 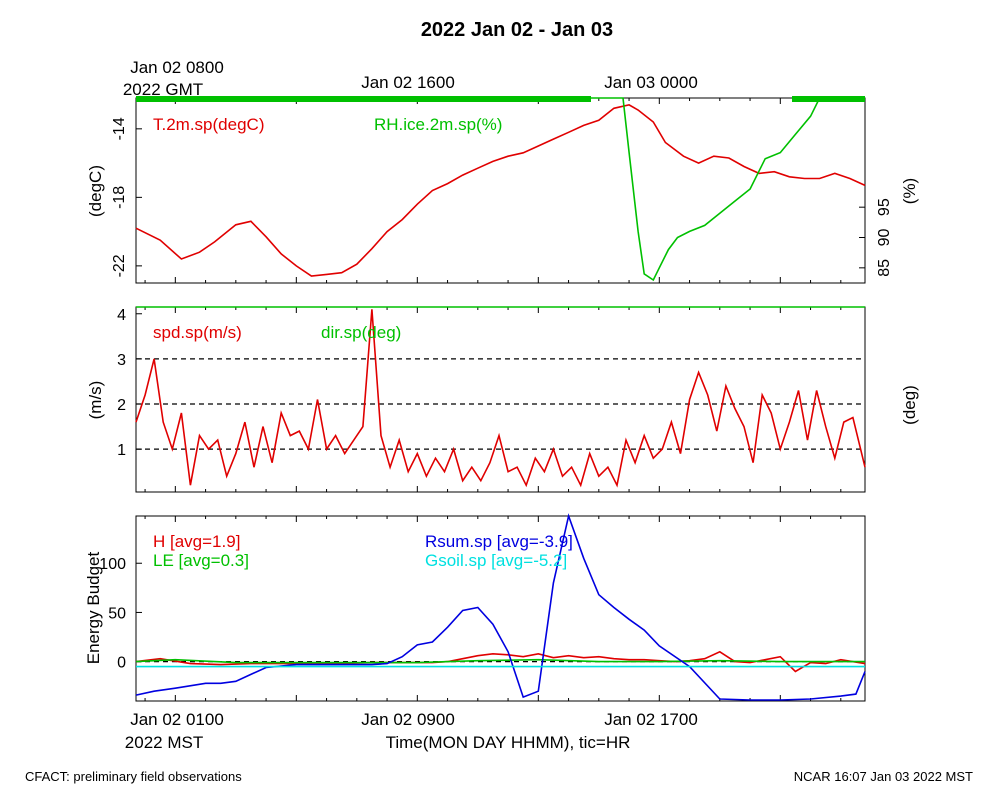 What do you see at coordinates (121, 663) in the screenshot?
I see `y-tick-label-left: 0` at bounding box center [121, 663].